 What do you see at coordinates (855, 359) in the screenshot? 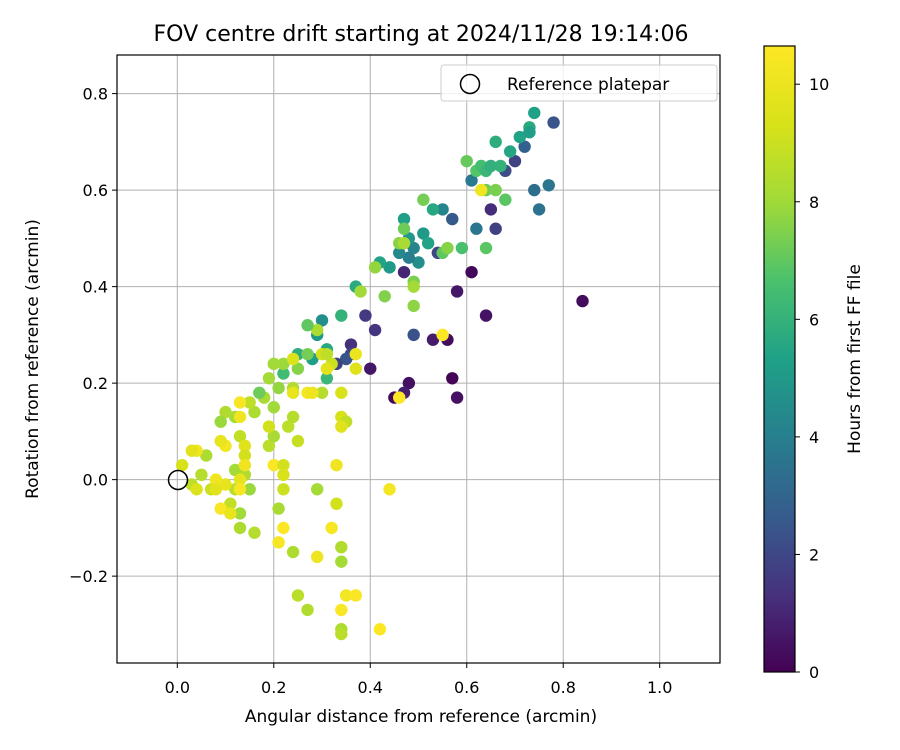
I see `colorbar-label: Hours from first FF file` at bounding box center [855, 359].